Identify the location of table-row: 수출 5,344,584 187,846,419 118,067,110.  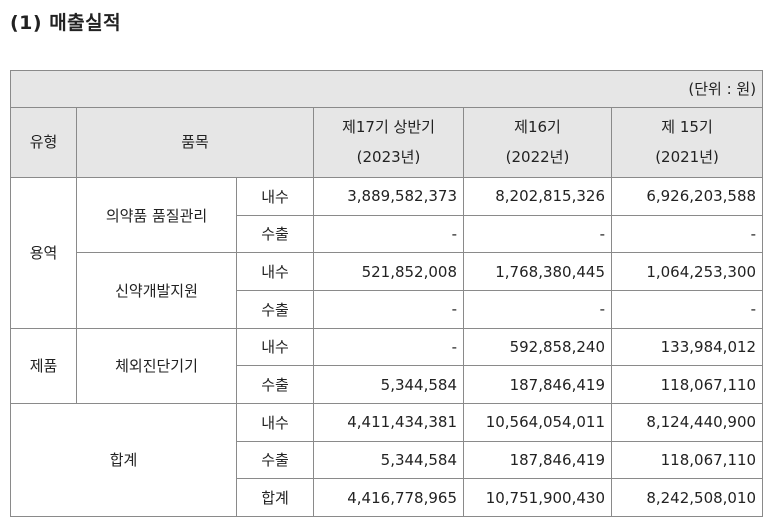
(387, 460).